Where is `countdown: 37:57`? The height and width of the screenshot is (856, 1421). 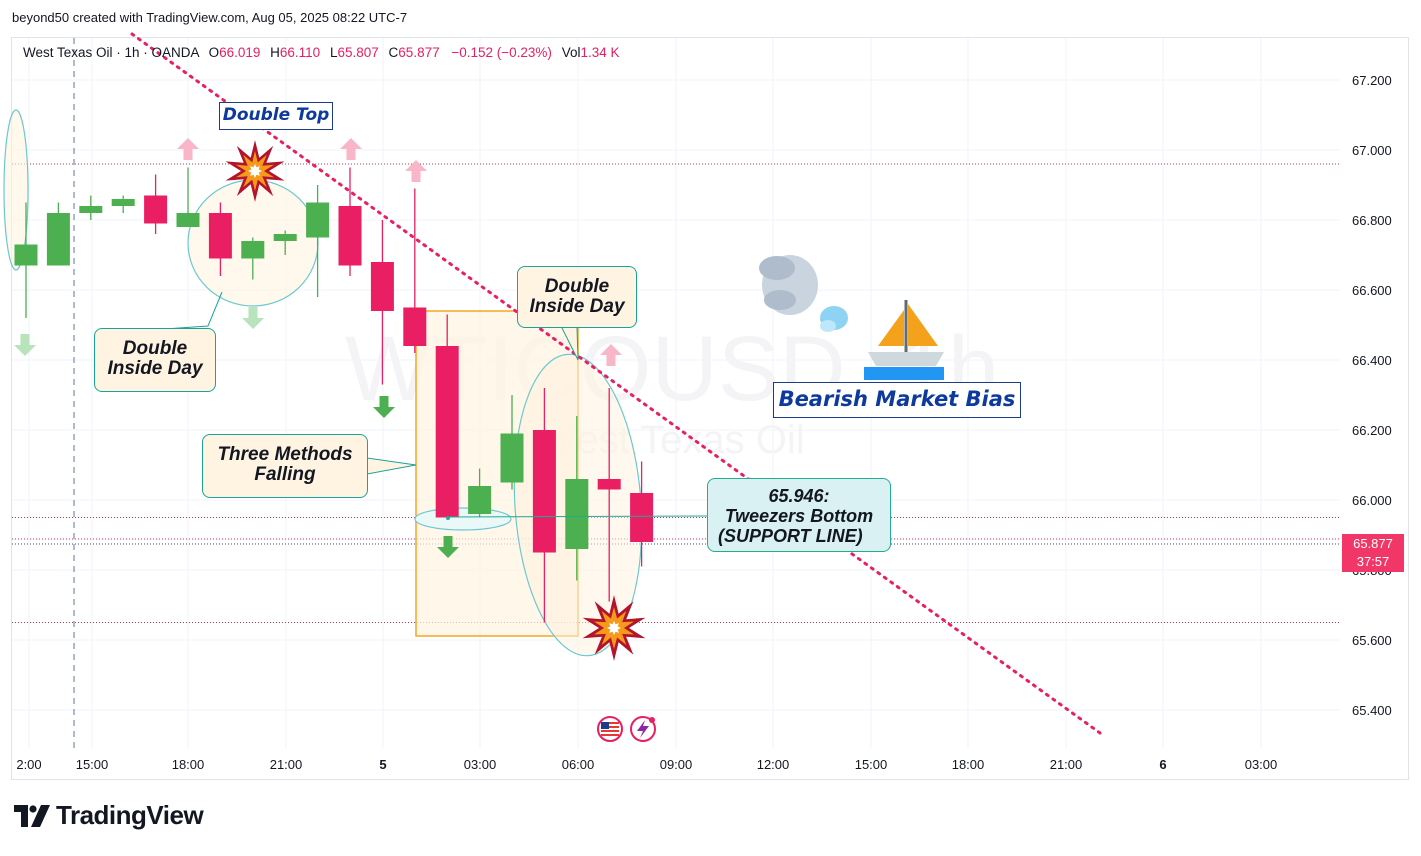
countdown: 37:57 is located at coordinates (1373, 561).